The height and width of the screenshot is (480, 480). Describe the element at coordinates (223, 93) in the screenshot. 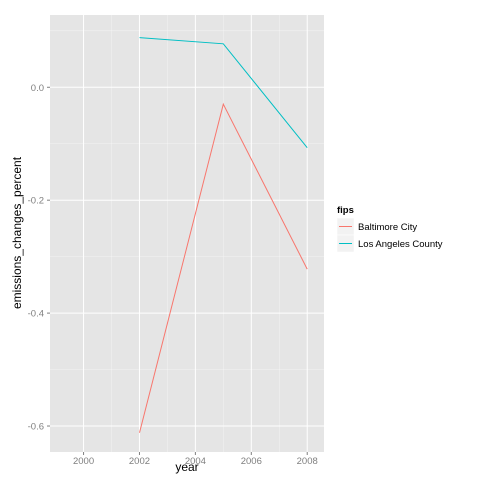

I see `series-line-los-angeles-county` at that location.